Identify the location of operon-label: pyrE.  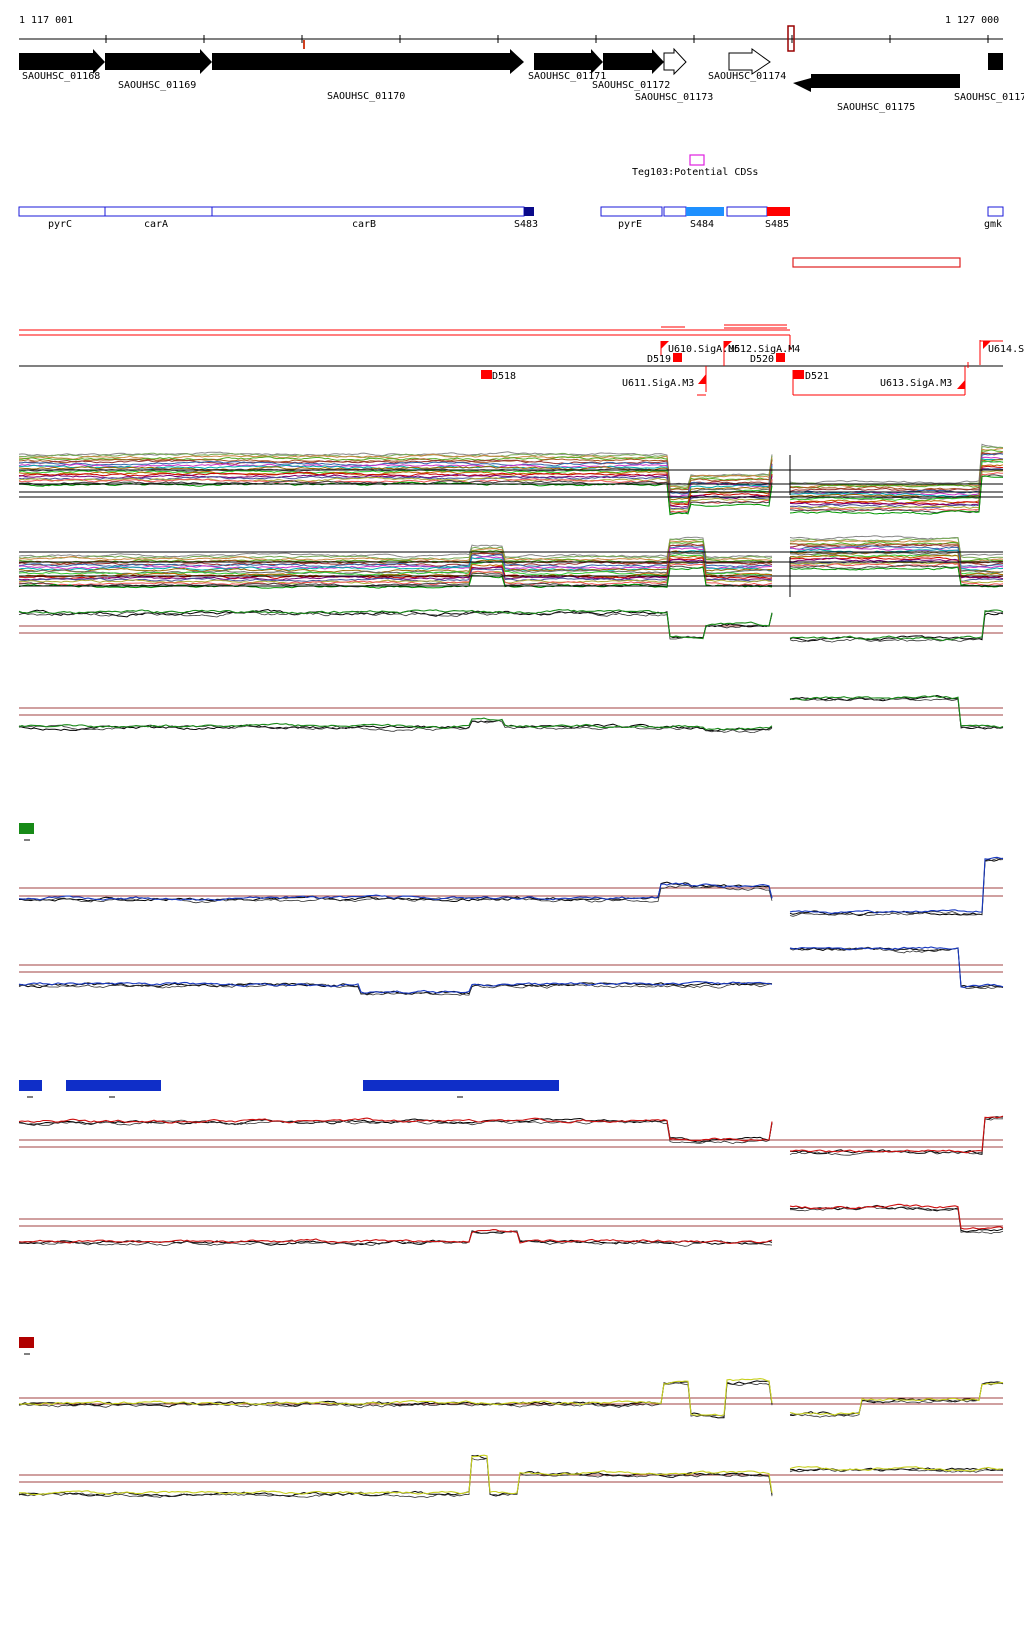
(630, 224).